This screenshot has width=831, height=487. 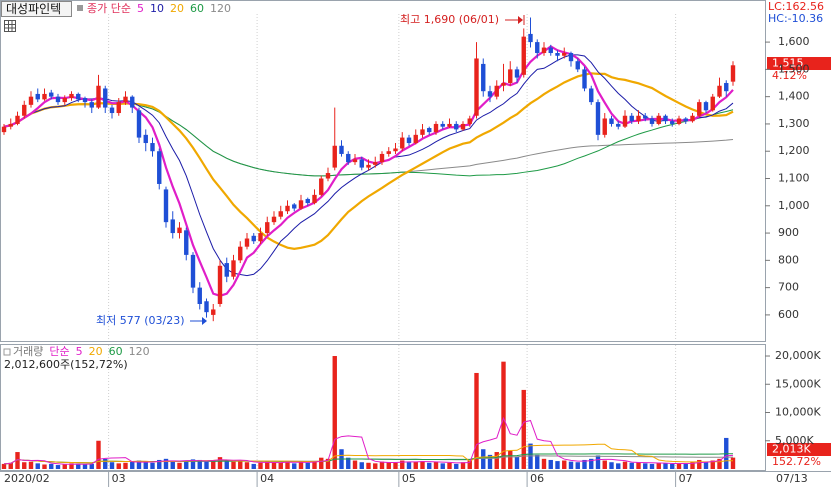 I want to click on last-price: 1,515, so click(x=788, y=63).